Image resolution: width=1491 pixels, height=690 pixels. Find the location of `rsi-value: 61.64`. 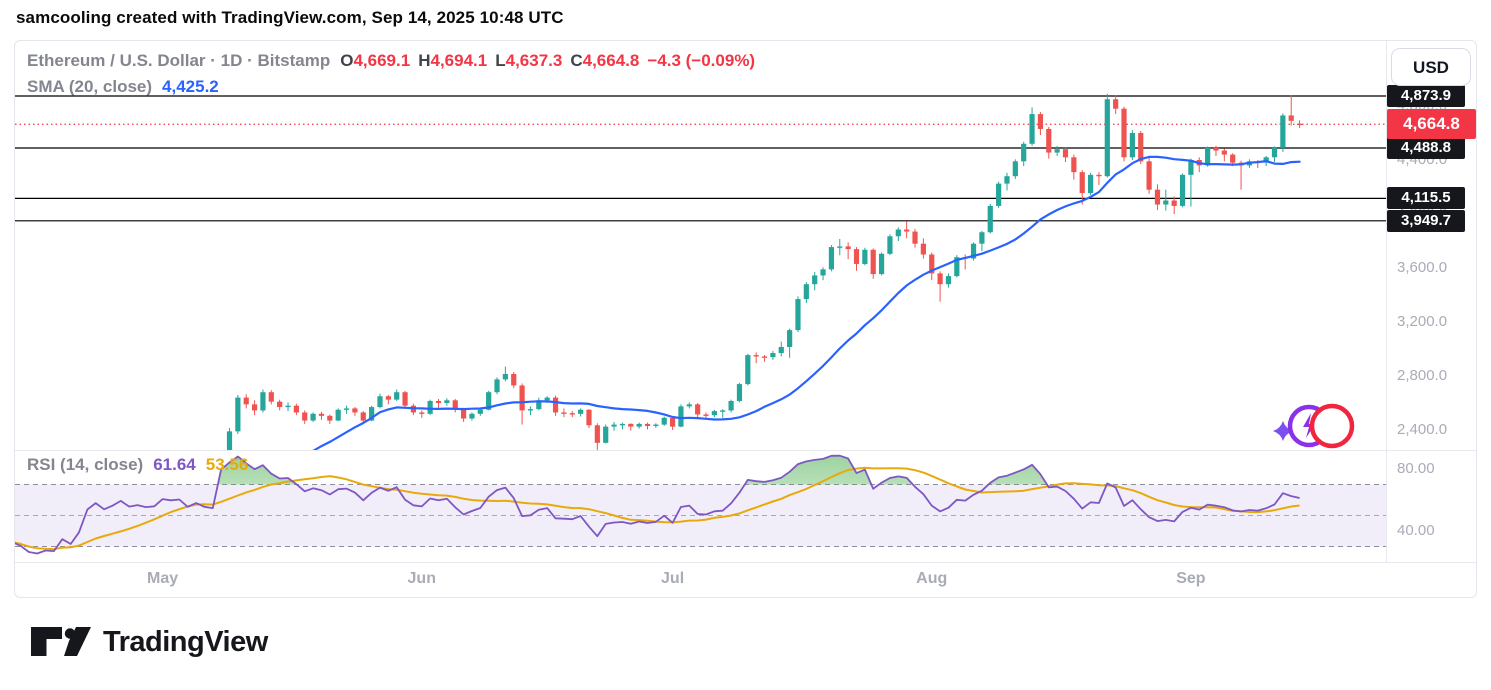

rsi-value: 61.64 is located at coordinates (174, 464).